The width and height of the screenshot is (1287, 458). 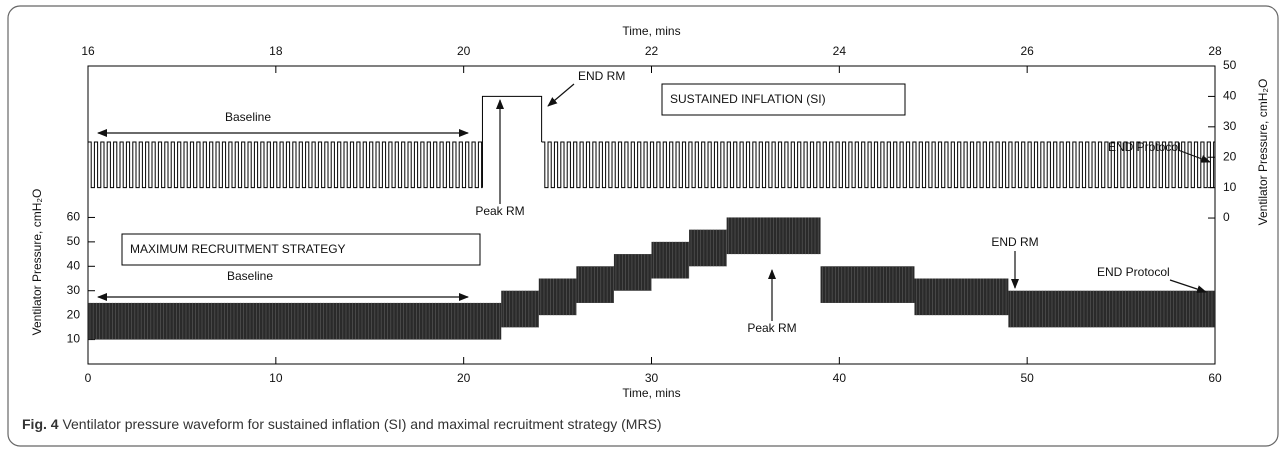 I want to click on x-tick-label: 10, so click(x=276, y=378).